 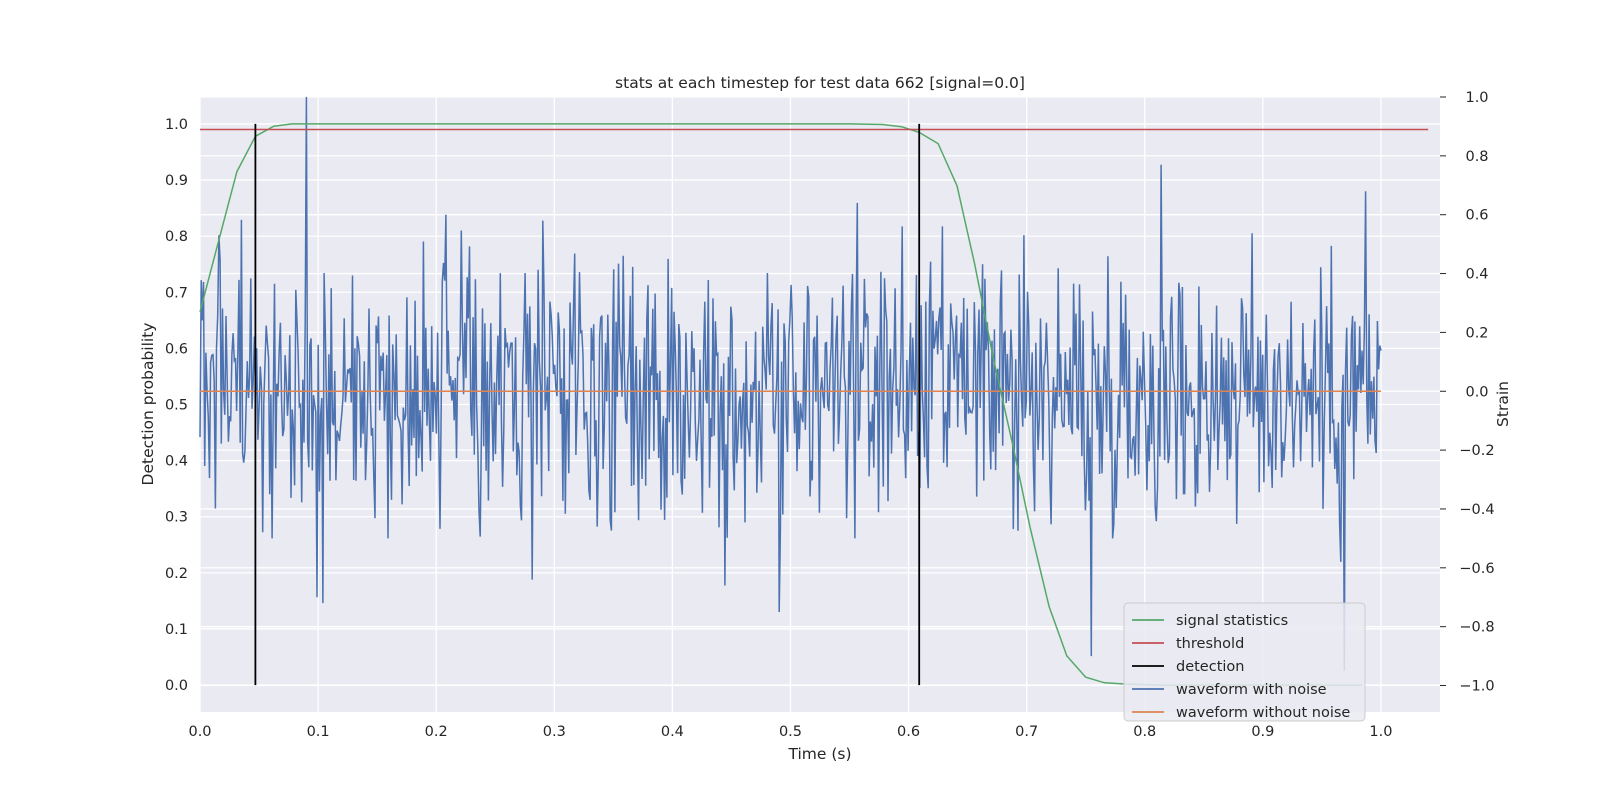 I want to click on x-tick-label: 0.7, so click(x=1026, y=732).